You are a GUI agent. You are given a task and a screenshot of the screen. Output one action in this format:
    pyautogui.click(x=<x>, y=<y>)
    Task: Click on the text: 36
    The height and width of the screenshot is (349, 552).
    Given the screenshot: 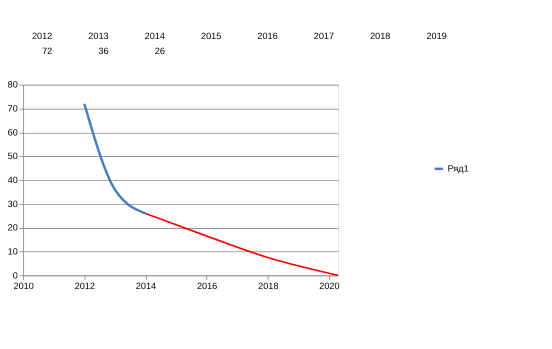 What is the action you would take?
    pyautogui.click(x=103, y=51)
    